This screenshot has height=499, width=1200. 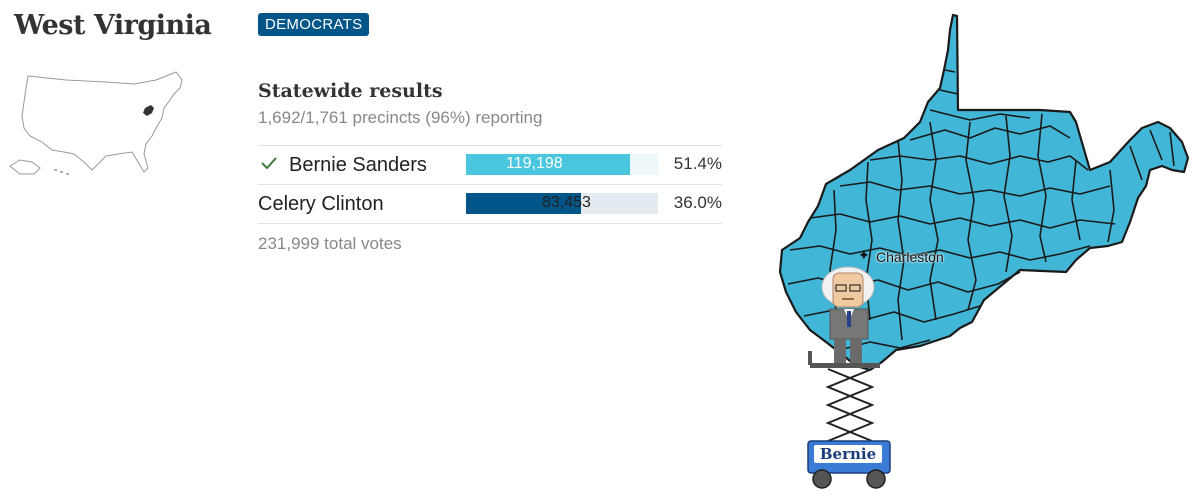 I want to click on winner-check-icon, so click(x=269, y=163).